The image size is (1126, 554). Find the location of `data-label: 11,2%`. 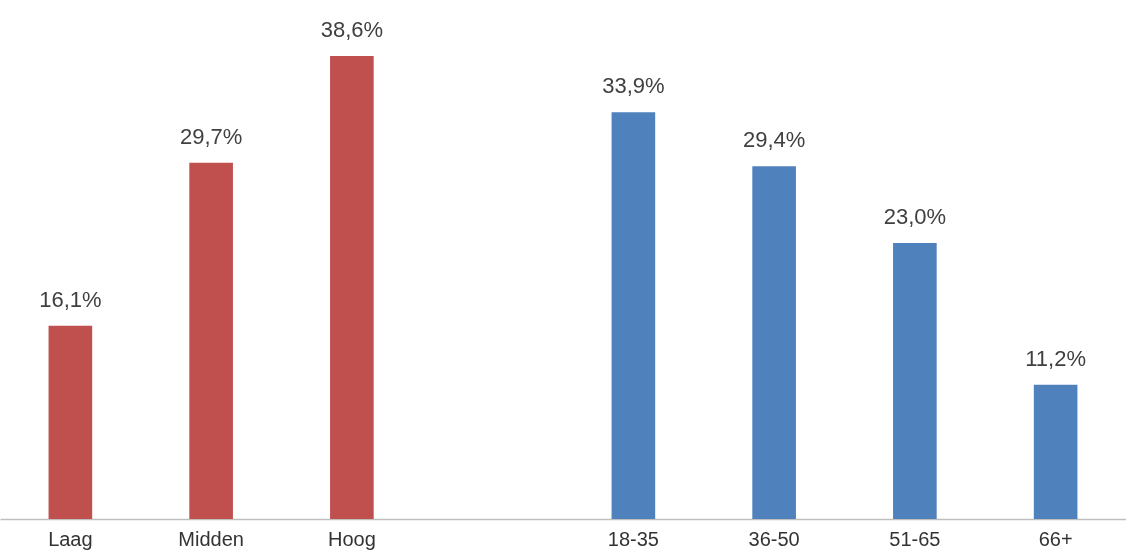

data-label: 11,2% is located at coordinates (1055, 358).